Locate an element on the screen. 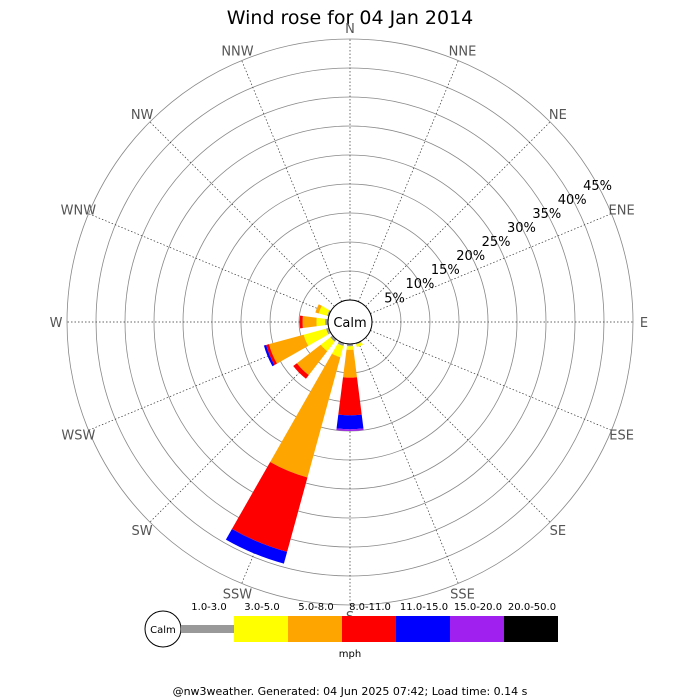 The height and width of the screenshot is (700, 700). radial-tick-labels: 5%10%15%20%25%30%35%40%45% is located at coordinates (498, 242).